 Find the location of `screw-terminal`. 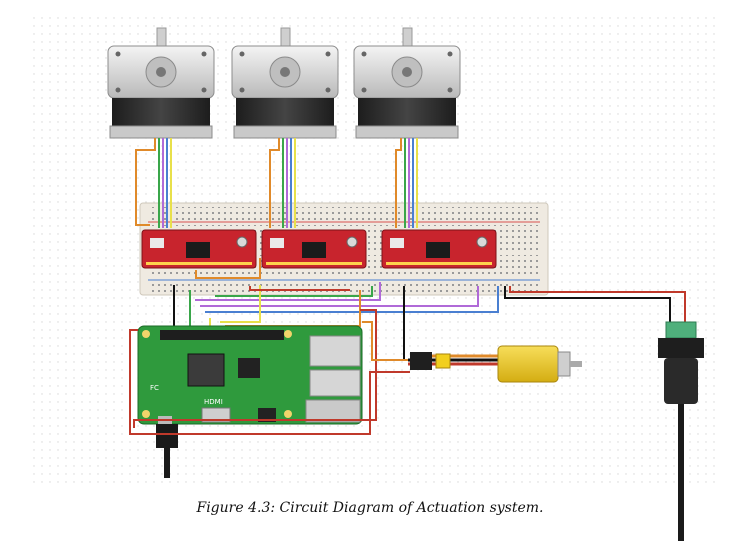

screw-terminal is located at coordinates (681, 330).